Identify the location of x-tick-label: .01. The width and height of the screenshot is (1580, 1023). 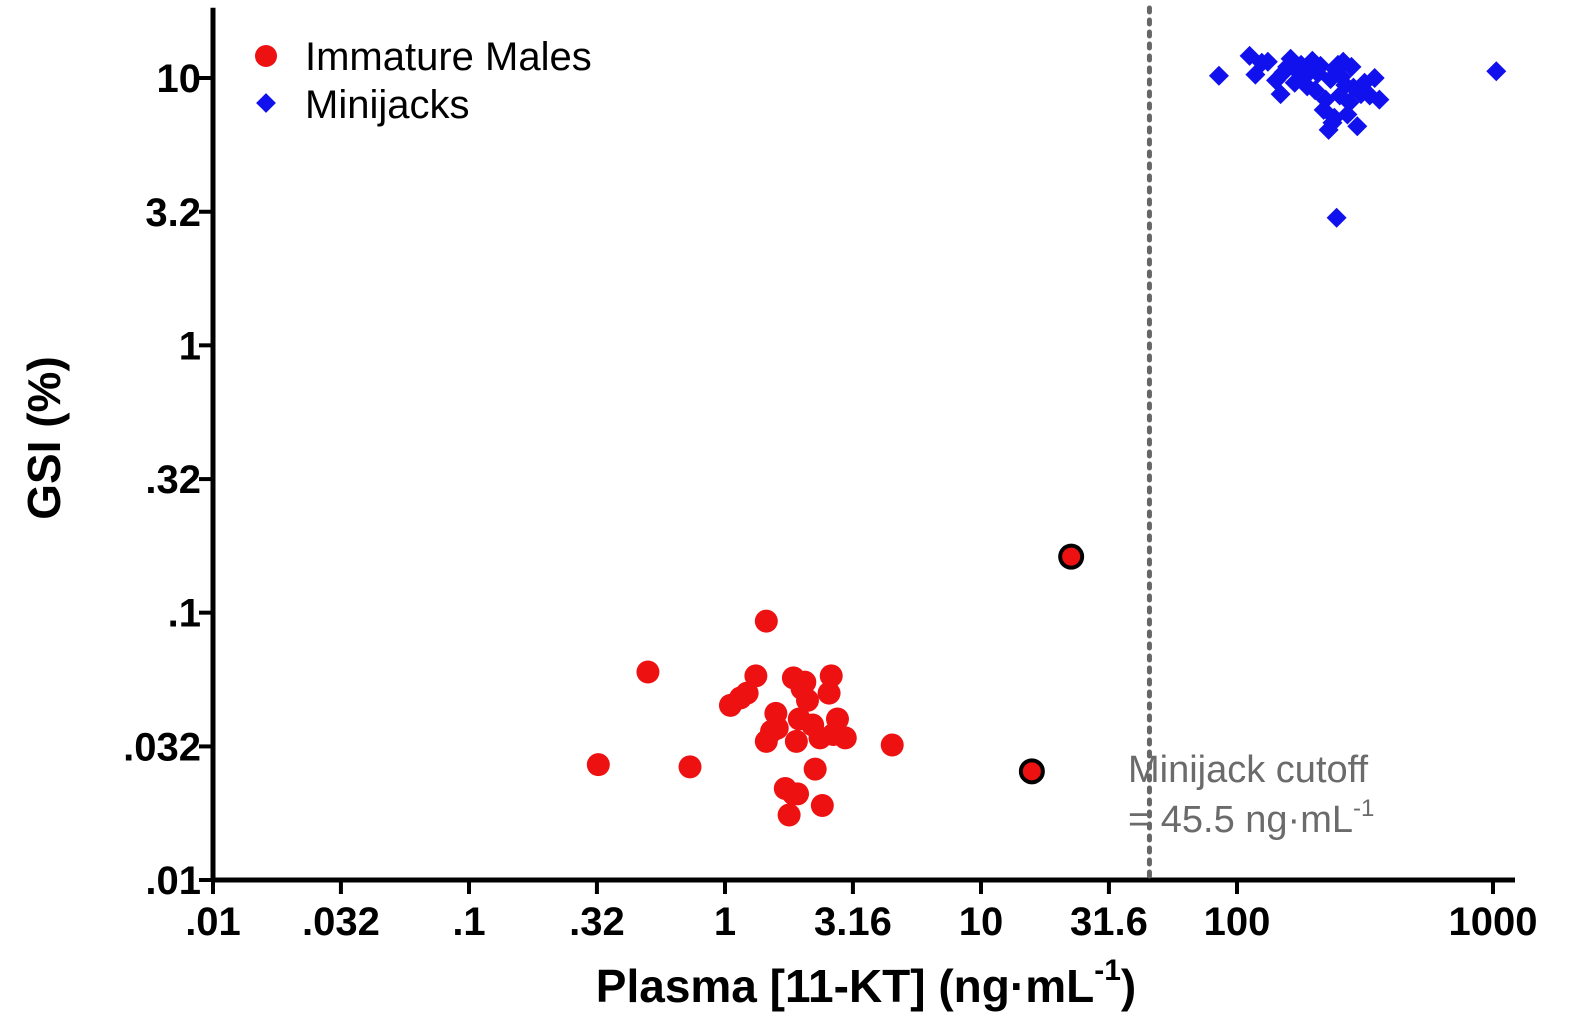
(213, 922).